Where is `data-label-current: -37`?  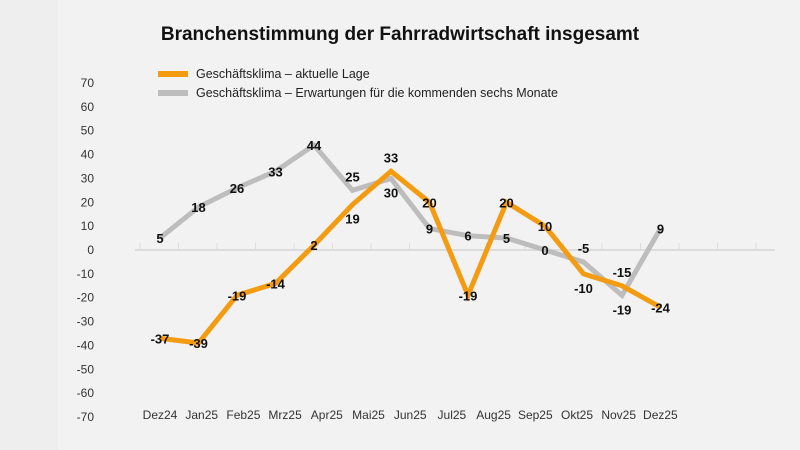
data-label-current: -37 is located at coordinates (160, 338).